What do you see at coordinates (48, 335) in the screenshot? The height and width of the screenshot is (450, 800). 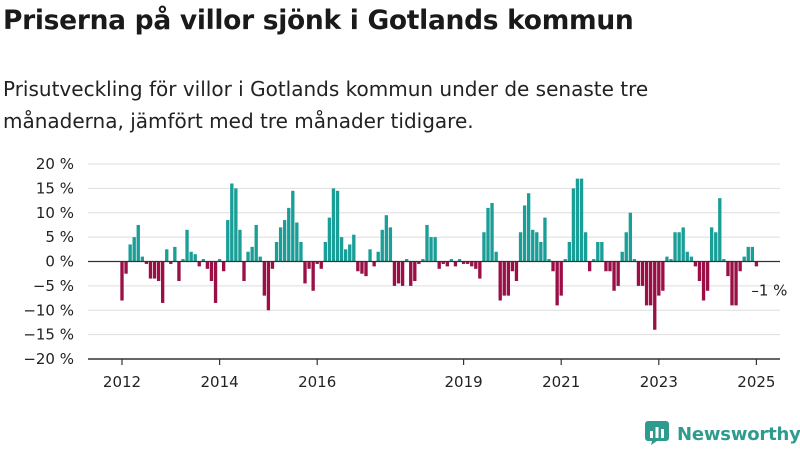 I see `y-tick-label: −15 %` at bounding box center [48, 335].